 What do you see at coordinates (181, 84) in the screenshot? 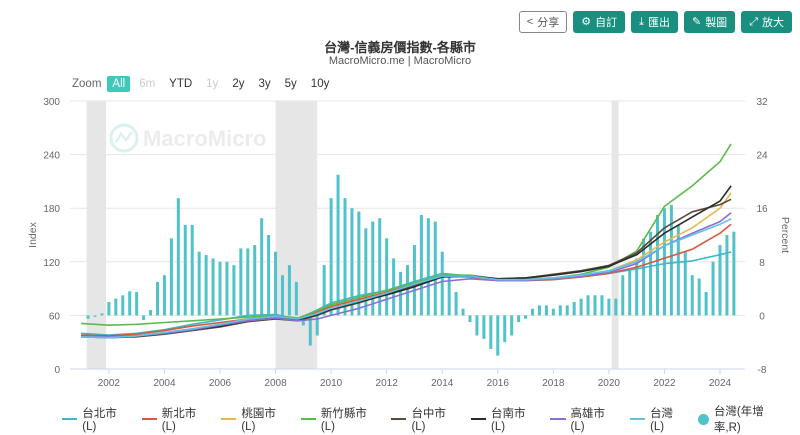
I see `zoom-ytd-button: YTD` at bounding box center [181, 84].